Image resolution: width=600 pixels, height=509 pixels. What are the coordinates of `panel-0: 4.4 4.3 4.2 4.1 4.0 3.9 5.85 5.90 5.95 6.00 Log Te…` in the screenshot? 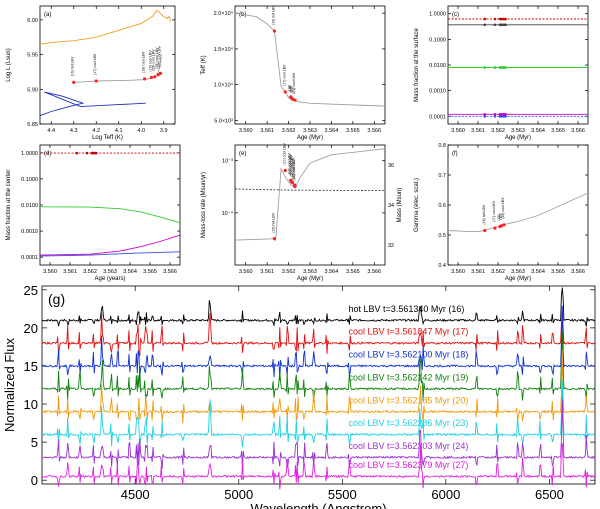 It's located at (91, 73).